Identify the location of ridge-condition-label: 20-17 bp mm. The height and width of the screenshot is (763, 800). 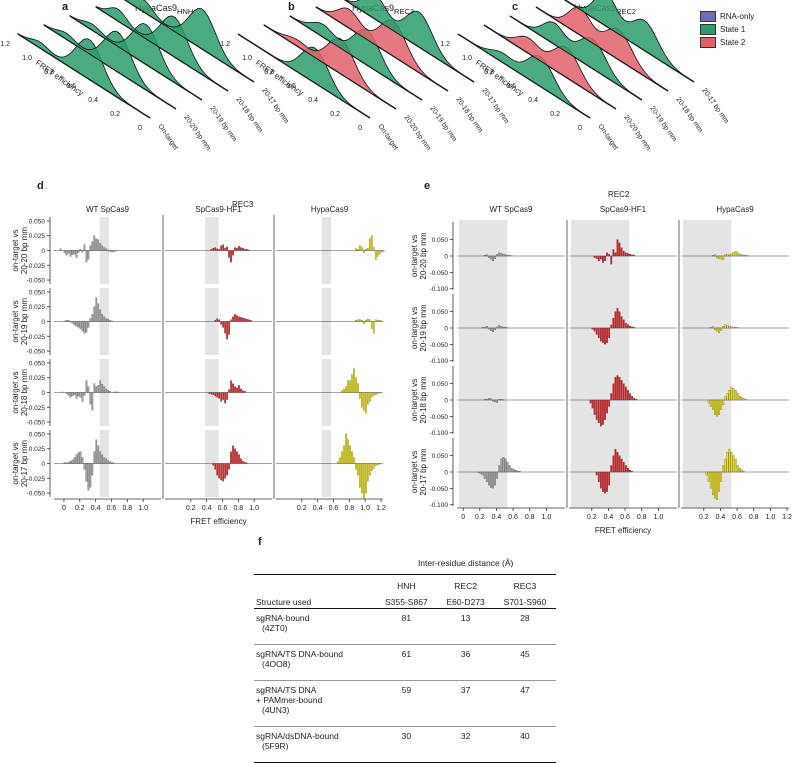
(494, 106).